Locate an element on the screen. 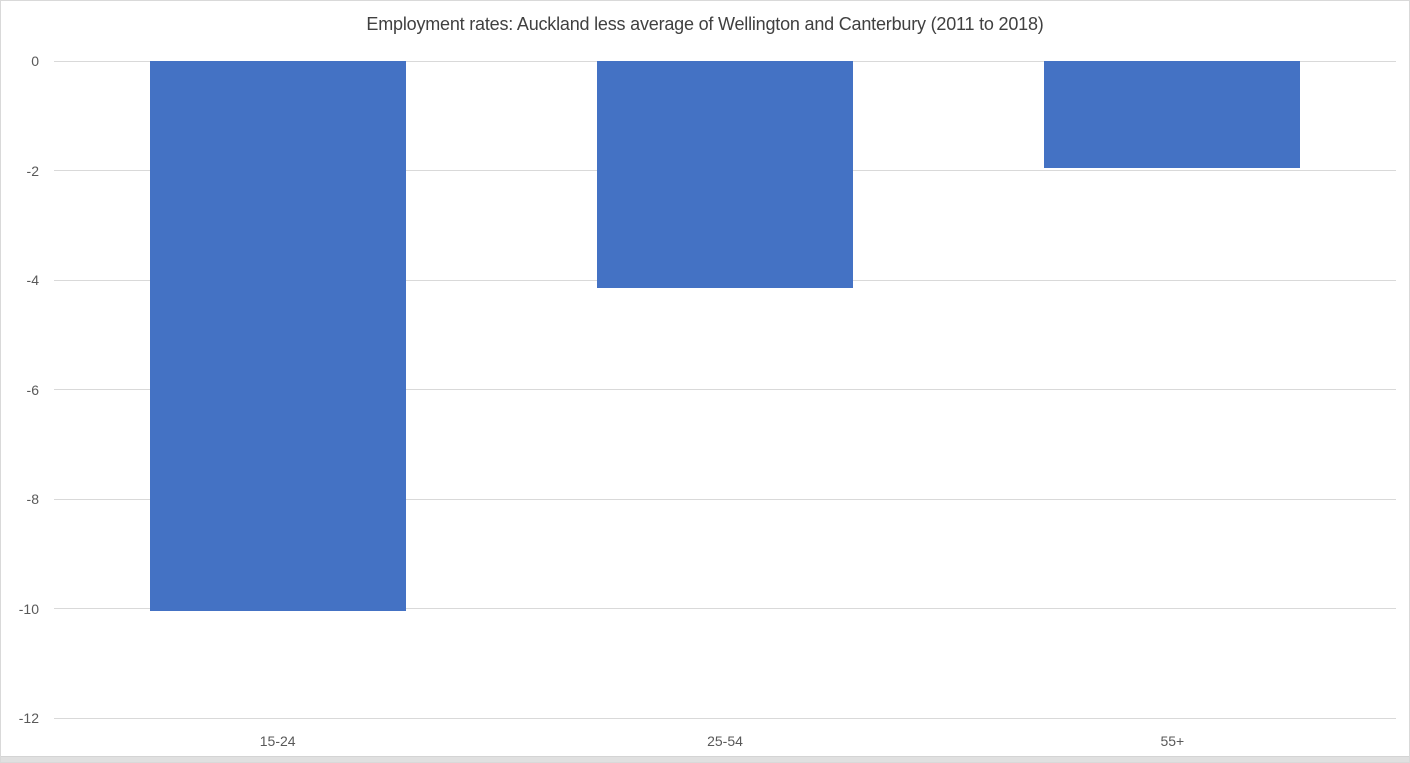  bottom-gray-strip is located at coordinates (705, 759).